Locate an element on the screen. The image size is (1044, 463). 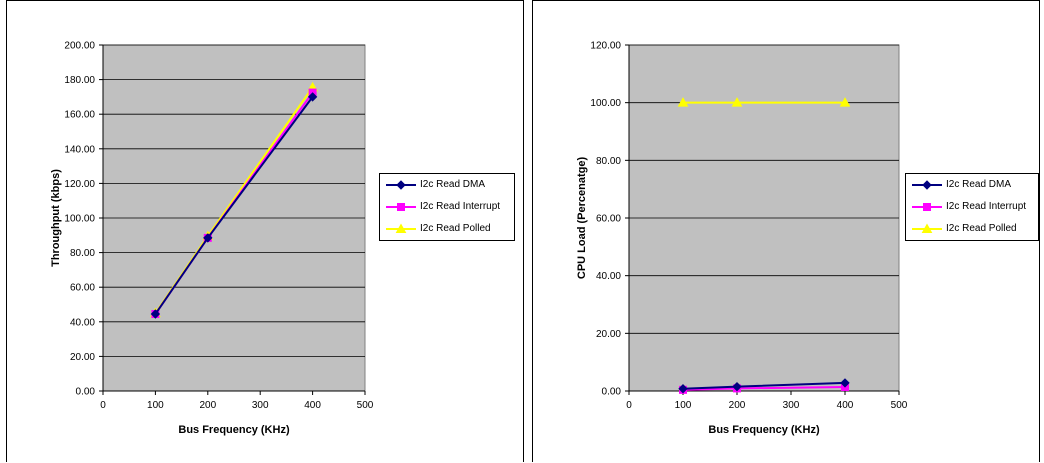
y-tick-label: 180.00 is located at coordinates (79, 80).